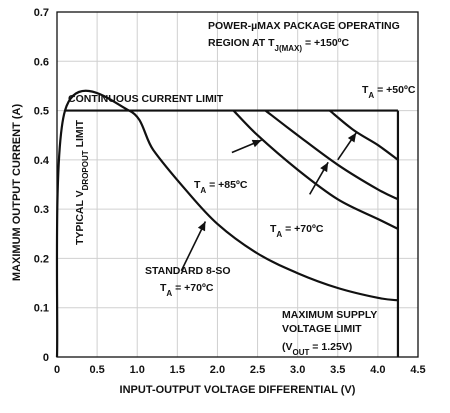 The width and height of the screenshot is (450, 413). I want to click on y-tick-label: 0.2, so click(41, 259).